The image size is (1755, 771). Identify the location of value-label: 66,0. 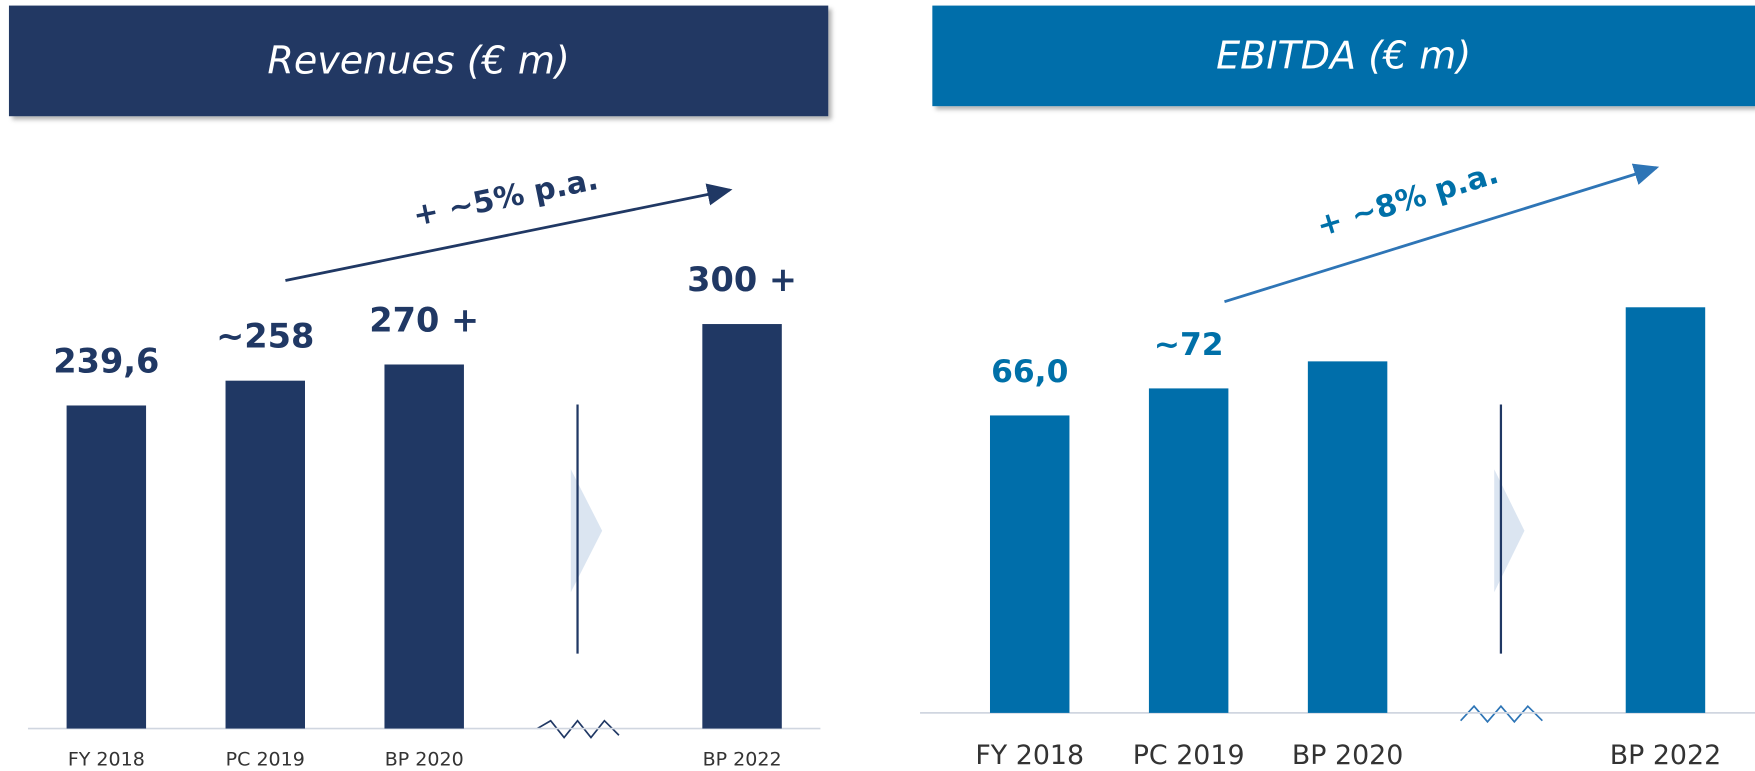
(1029, 372).